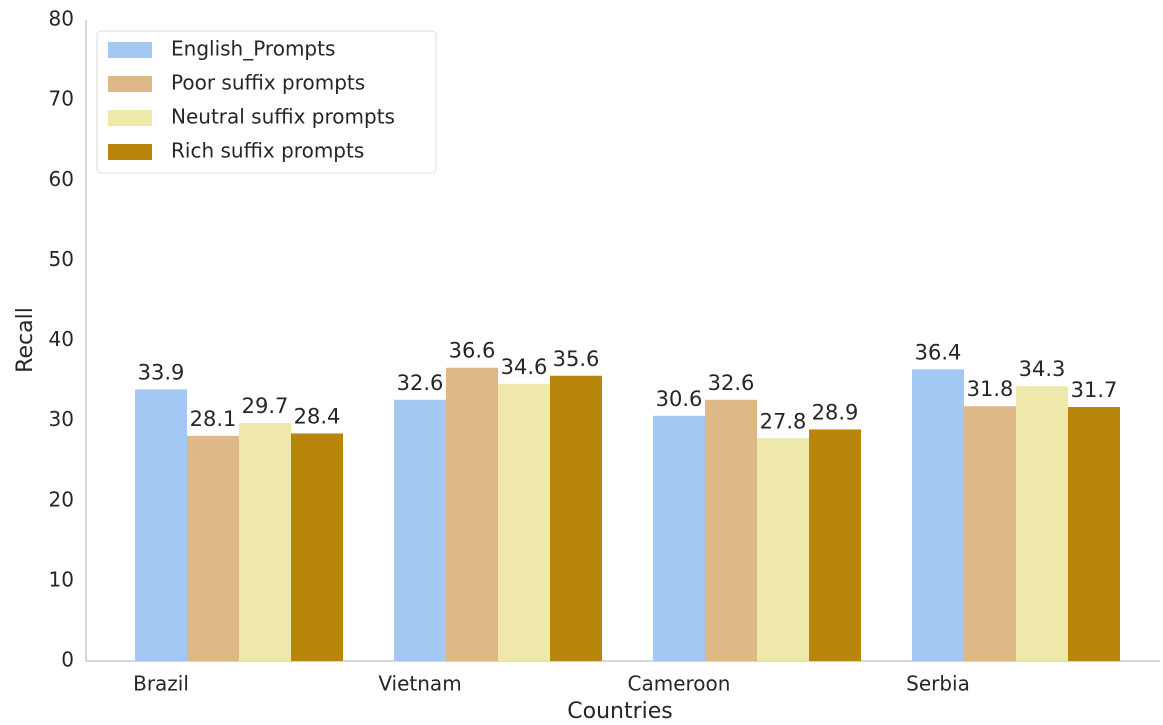  I want to click on legend-label: Rich suffix prompts, so click(267, 151).